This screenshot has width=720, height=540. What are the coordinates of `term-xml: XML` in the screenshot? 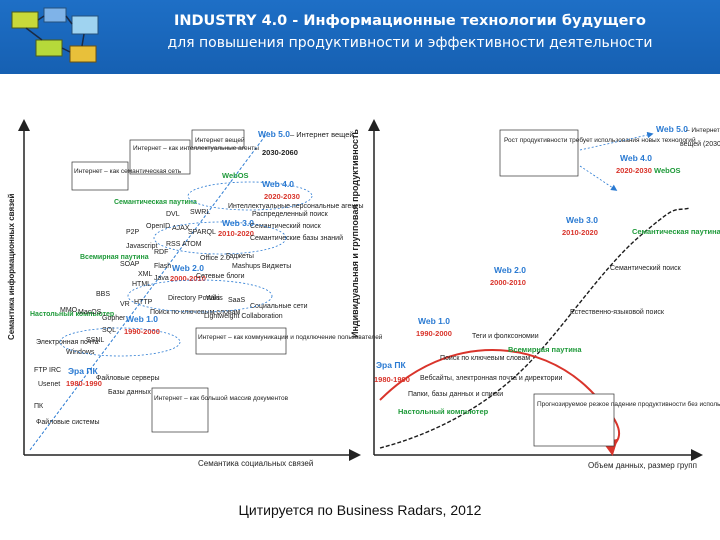 It's located at (145, 274).